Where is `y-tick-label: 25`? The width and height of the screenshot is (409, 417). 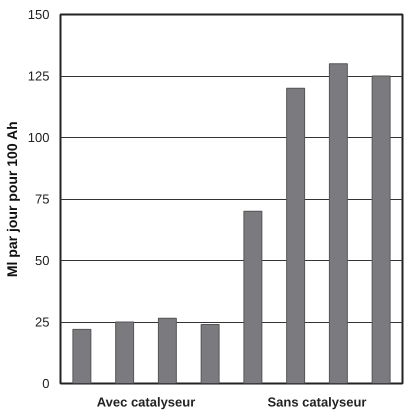
y-tick-label: 25 is located at coordinates (42, 322).